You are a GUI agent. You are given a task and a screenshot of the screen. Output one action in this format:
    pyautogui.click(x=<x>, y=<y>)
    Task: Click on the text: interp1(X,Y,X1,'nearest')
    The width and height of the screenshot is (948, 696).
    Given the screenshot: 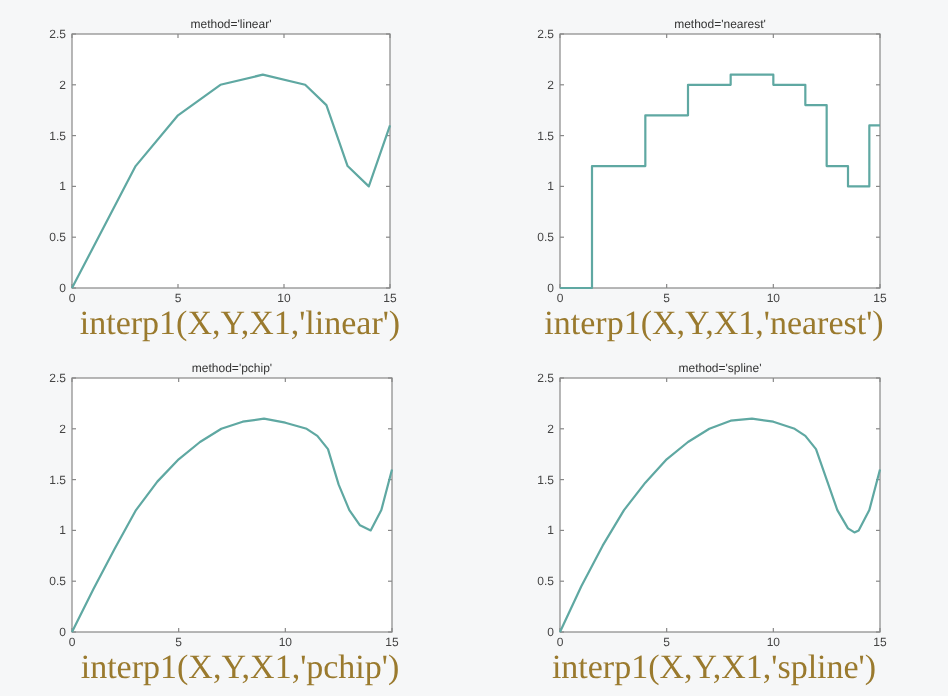 What is the action you would take?
    pyautogui.click(x=714, y=323)
    